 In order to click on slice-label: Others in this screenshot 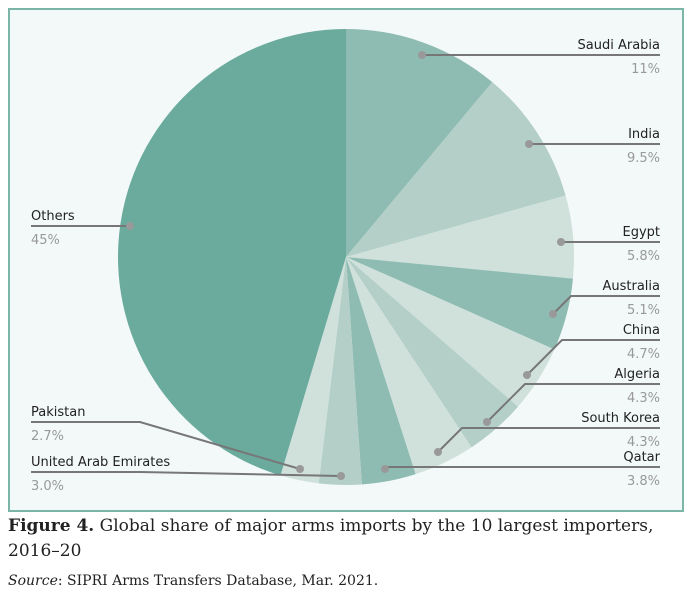, I will do `click(53, 216)`.